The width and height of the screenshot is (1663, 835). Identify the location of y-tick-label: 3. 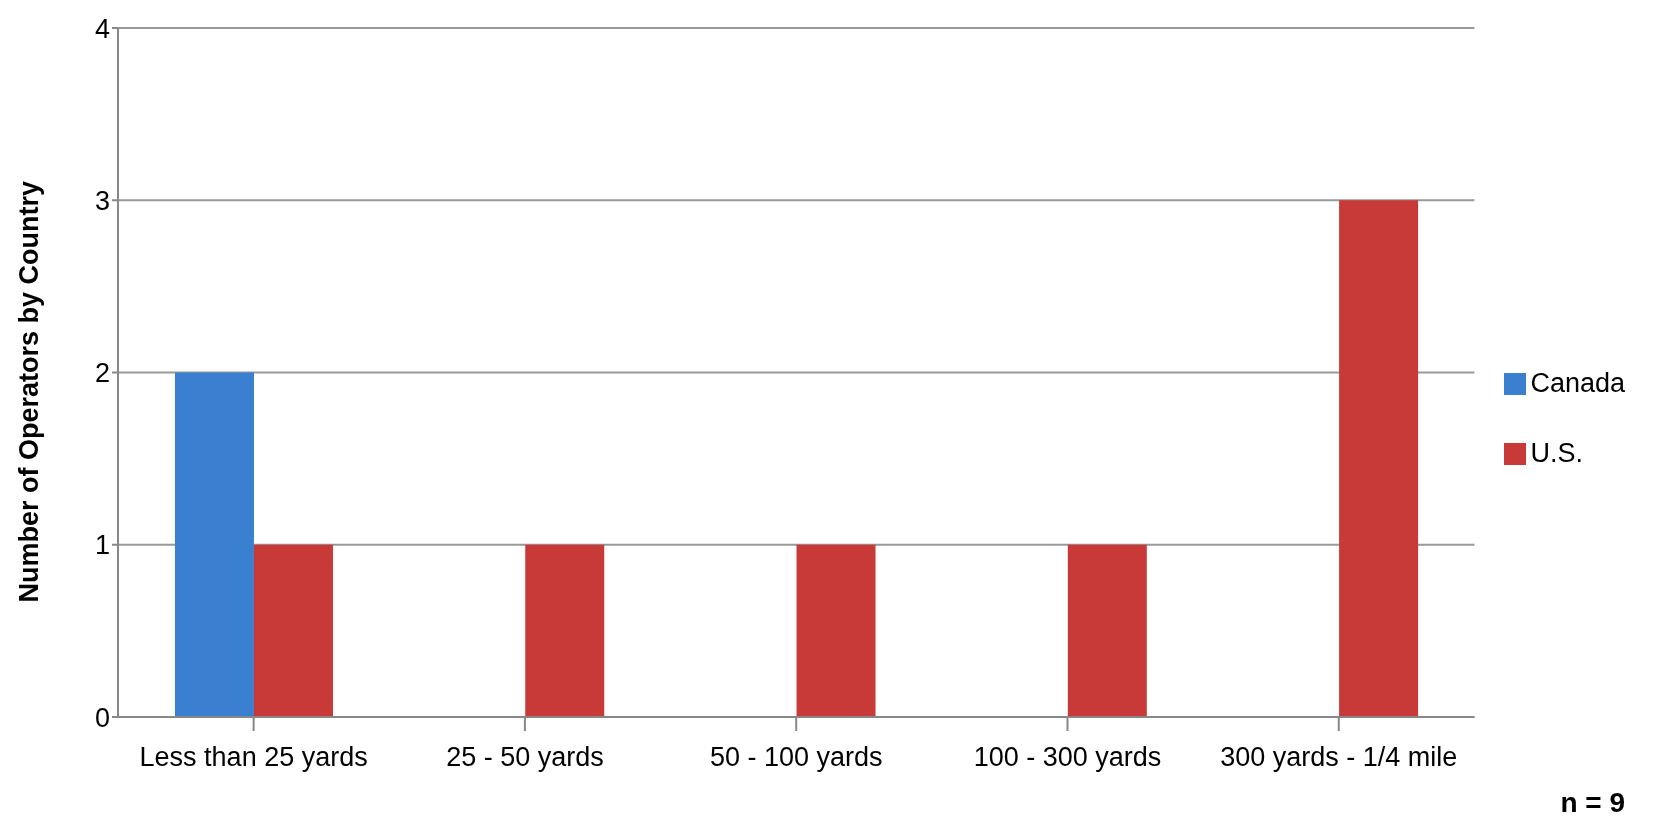
(102, 200).